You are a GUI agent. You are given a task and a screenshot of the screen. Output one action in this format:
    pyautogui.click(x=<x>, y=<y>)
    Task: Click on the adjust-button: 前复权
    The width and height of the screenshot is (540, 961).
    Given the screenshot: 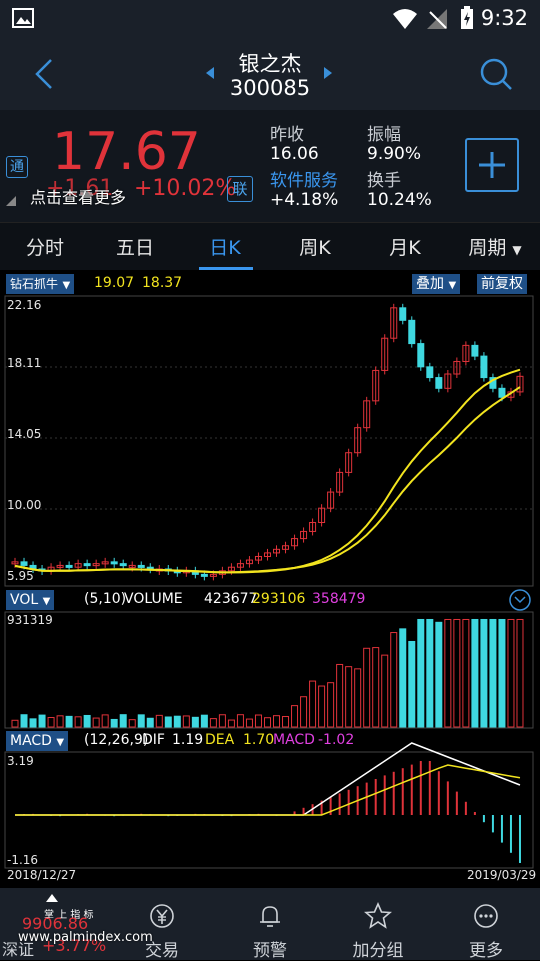 What is the action you would take?
    pyautogui.click(x=502, y=284)
    